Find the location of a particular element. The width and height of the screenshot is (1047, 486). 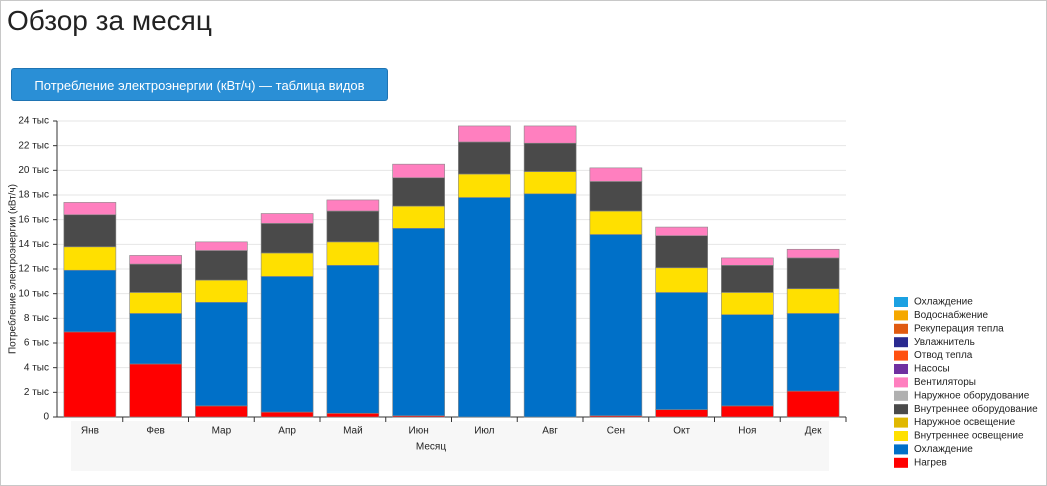

y-tick-label: 14 тыс is located at coordinates (33, 244).